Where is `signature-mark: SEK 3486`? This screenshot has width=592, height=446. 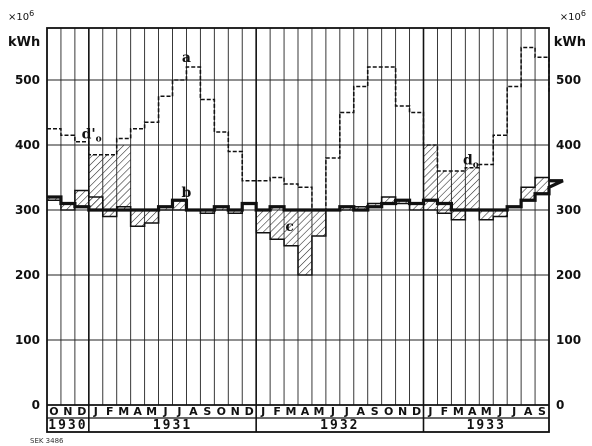
signature-mark: SEK 3486 is located at coordinates (47, 441).